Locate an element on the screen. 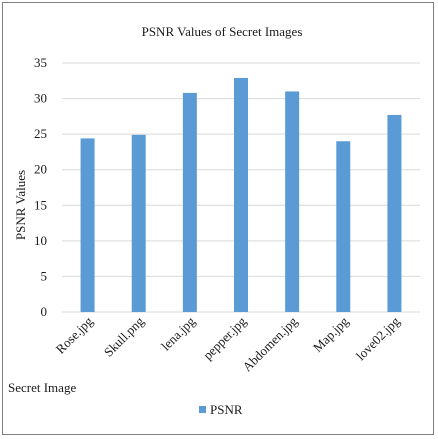  bar-lena-jpg is located at coordinates (189, 202).